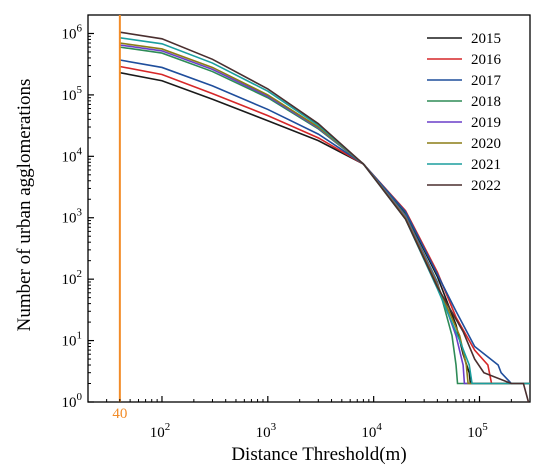  What do you see at coordinates (486, 39) in the screenshot?
I see `legend-label-2015: 2015` at bounding box center [486, 39].